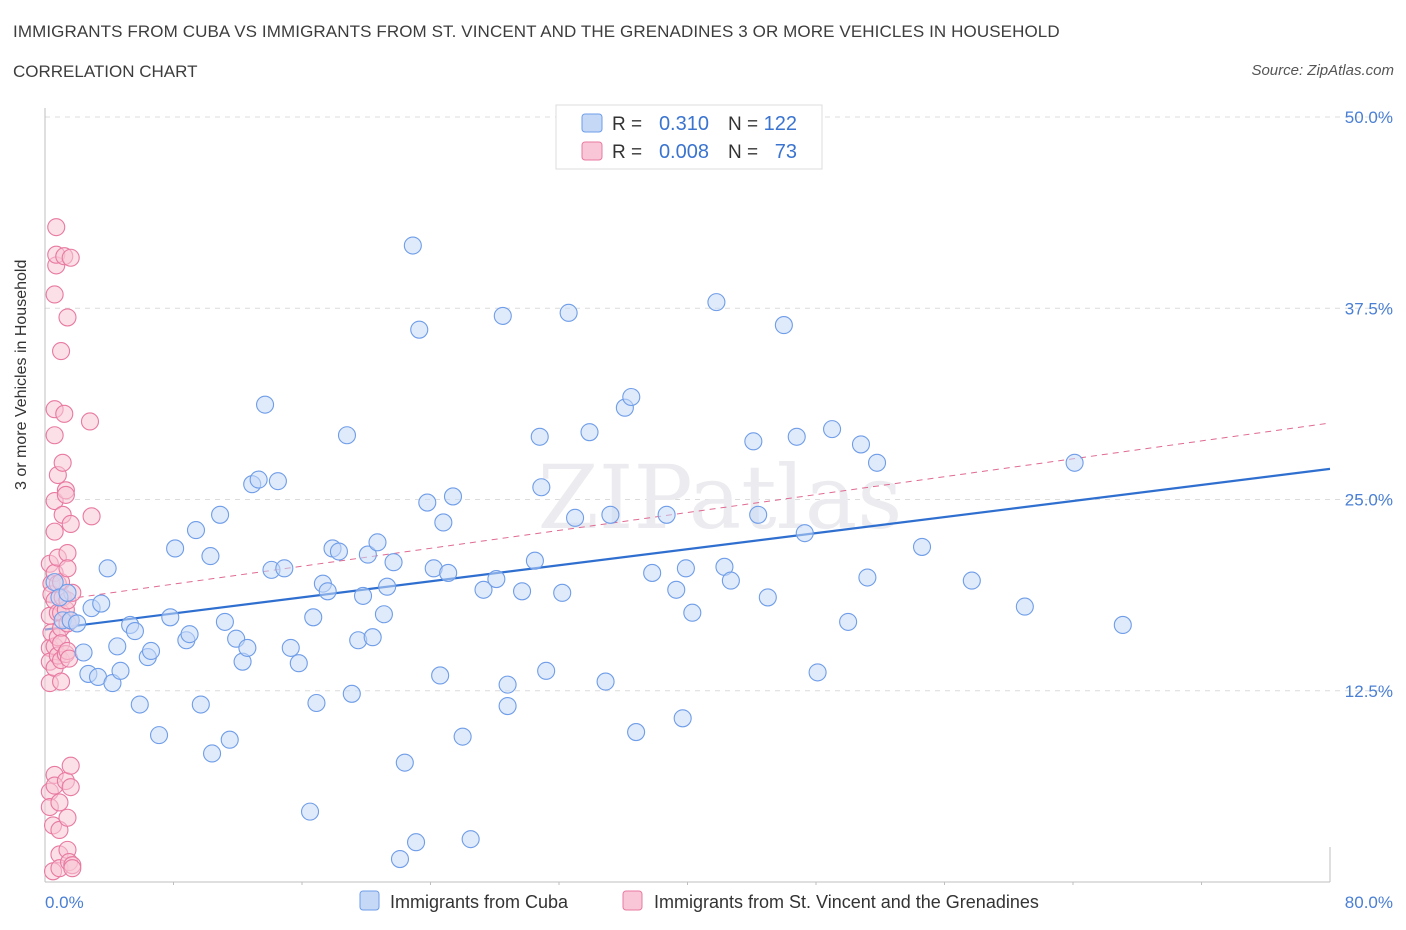 This screenshot has height=930, width=1406. Describe the element at coordinates (479, 902) in the screenshot. I see `legend-entry-label: Immigrants from Cuba` at that location.